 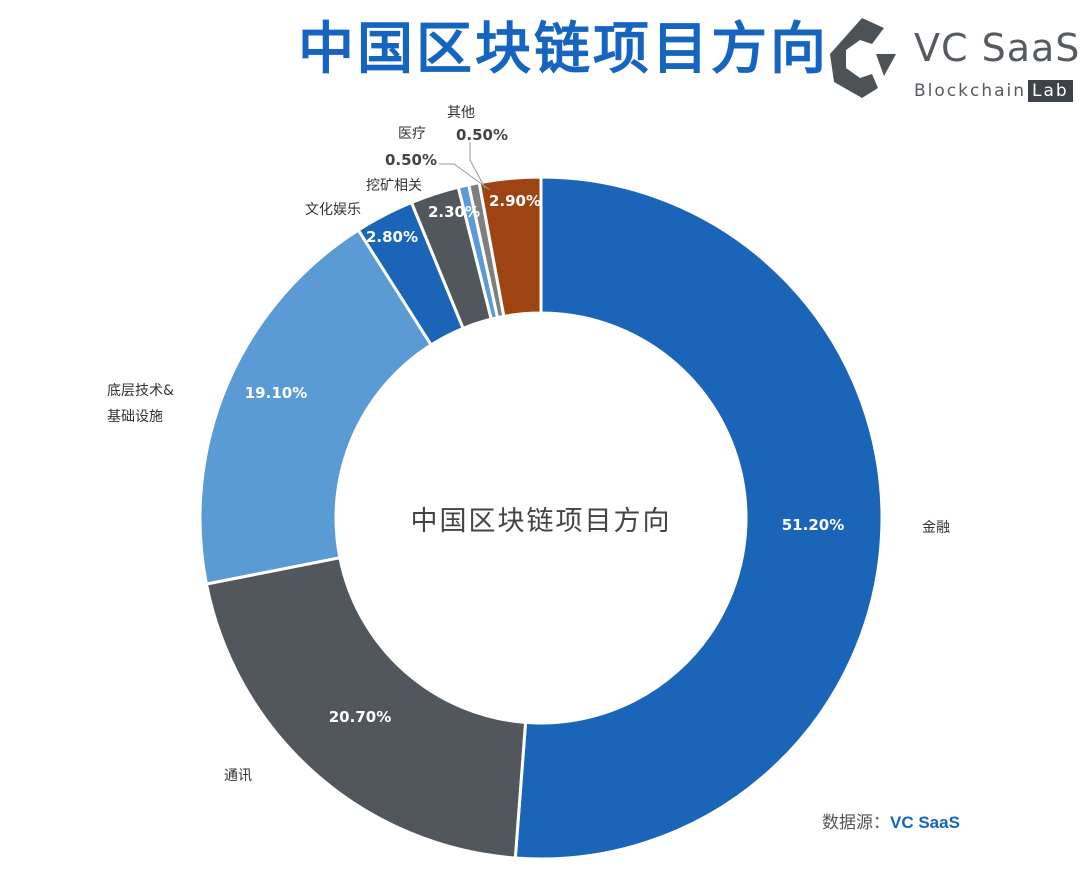 I want to click on data-source: 数据源：VC SaaS, so click(x=891, y=820).